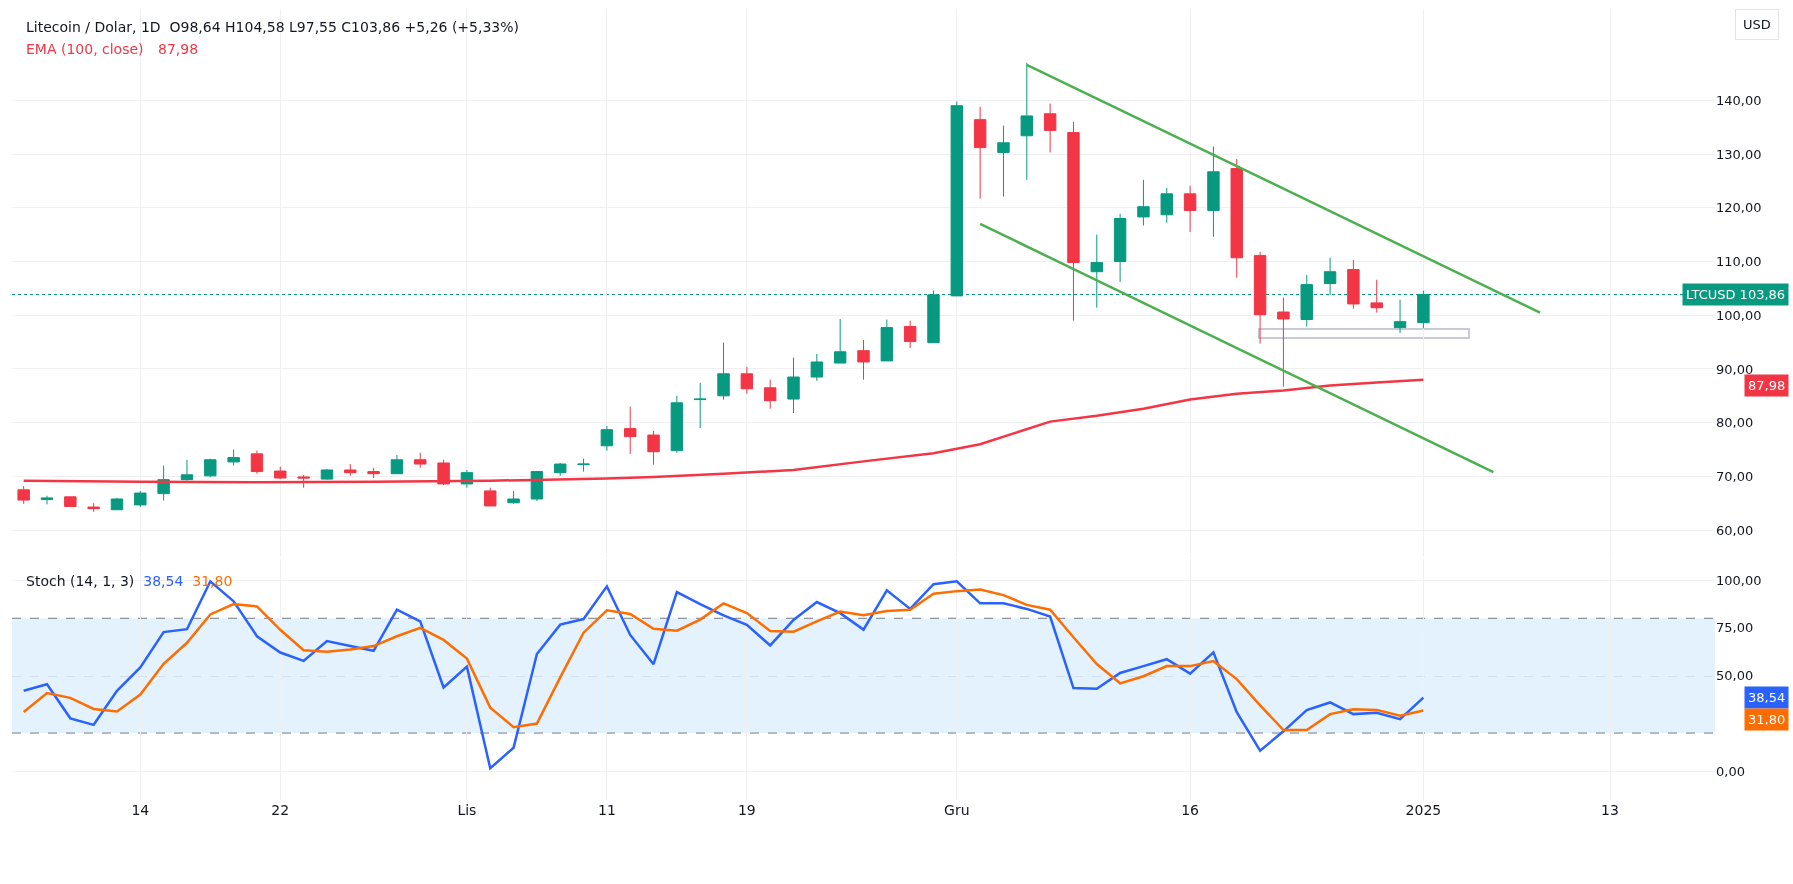 The width and height of the screenshot is (1793, 884). What do you see at coordinates (1739, 262) in the screenshot?
I see `y-tick-label: 110,00` at bounding box center [1739, 262].